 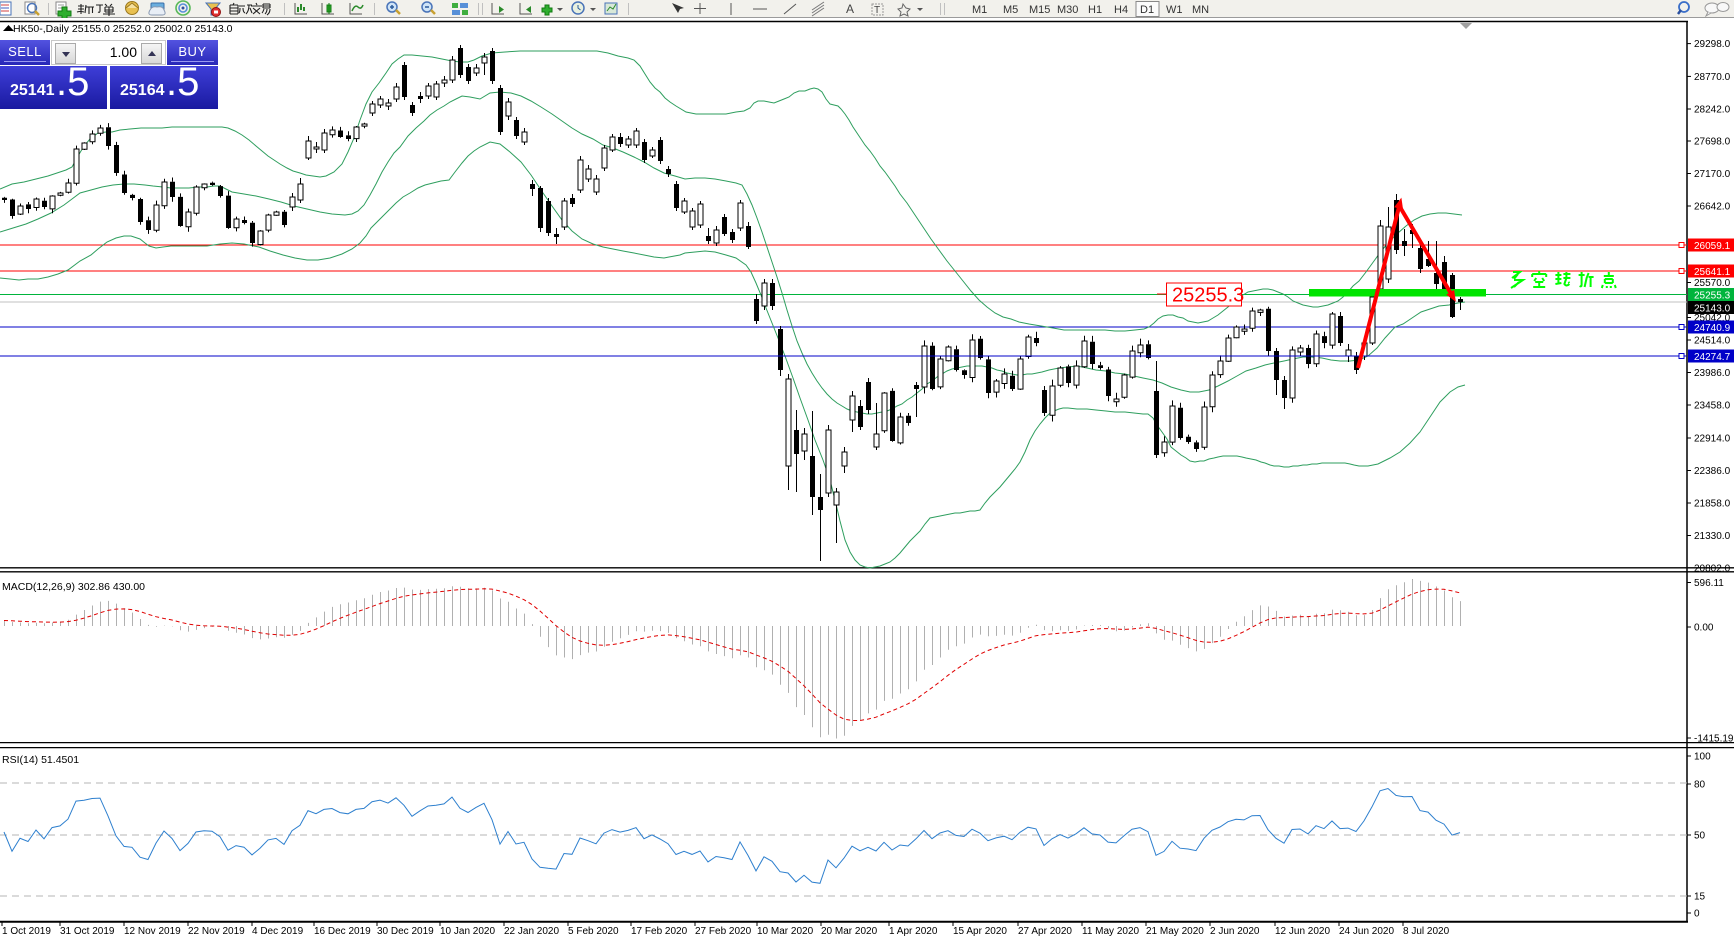 What do you see at coordinates (1712, 341) in the screenshot?
I see `svg-text: 24514.0` at bounding box center [1712, 341].